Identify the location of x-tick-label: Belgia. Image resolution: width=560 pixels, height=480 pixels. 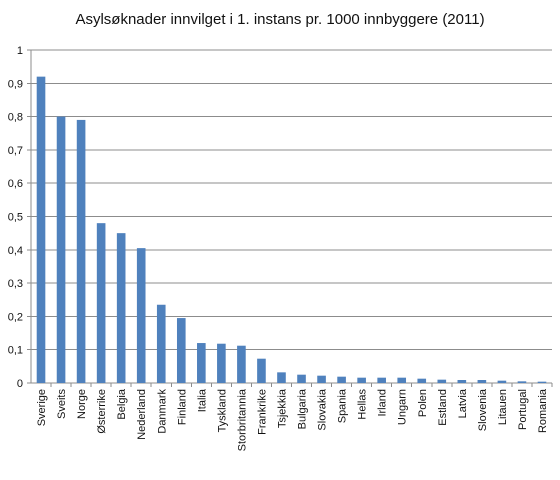
(122, 403).